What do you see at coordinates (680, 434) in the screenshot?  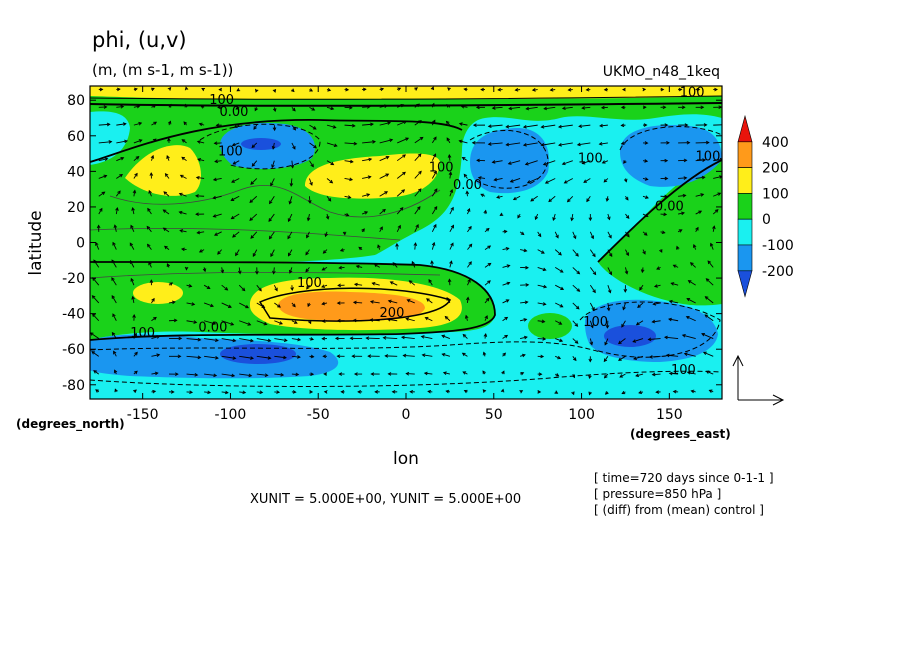 I see `x-unit-label: (degrees_east)` at bounding box center [680, 434].